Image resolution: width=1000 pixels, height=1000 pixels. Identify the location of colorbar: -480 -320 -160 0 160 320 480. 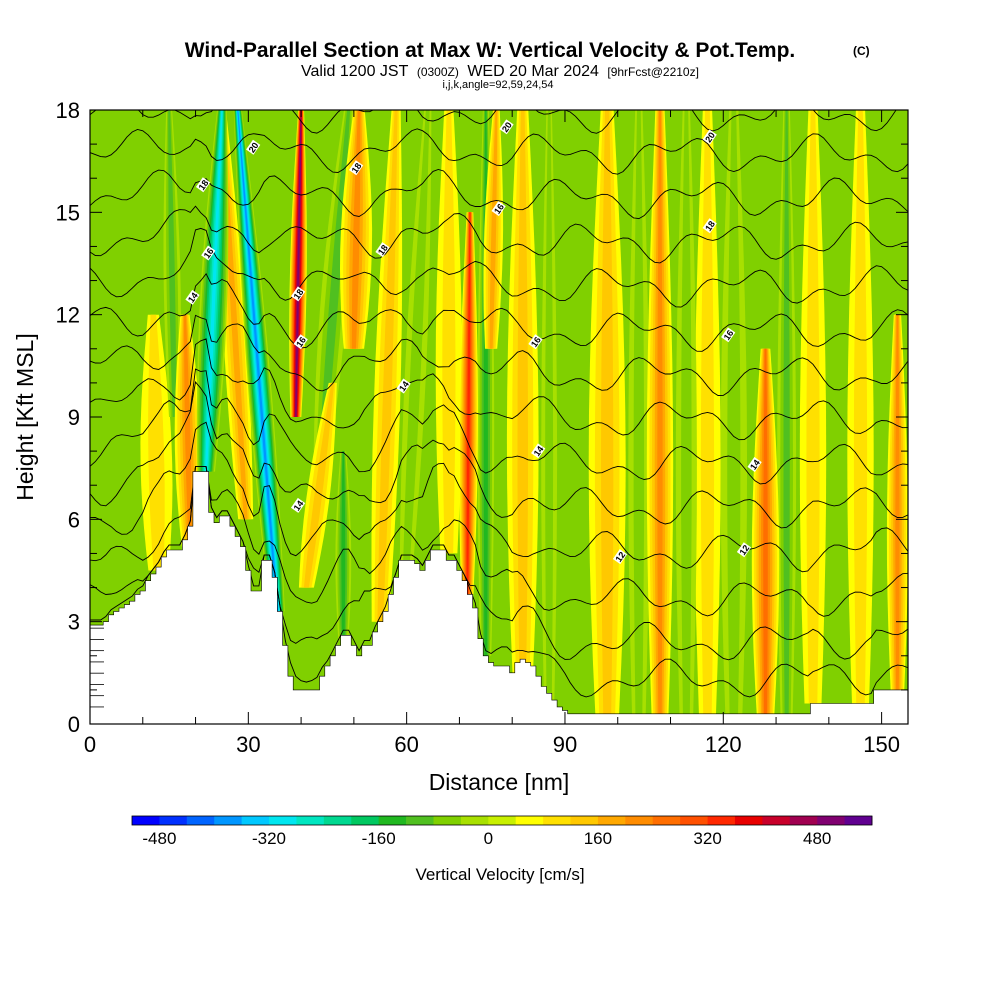
(502, 831).